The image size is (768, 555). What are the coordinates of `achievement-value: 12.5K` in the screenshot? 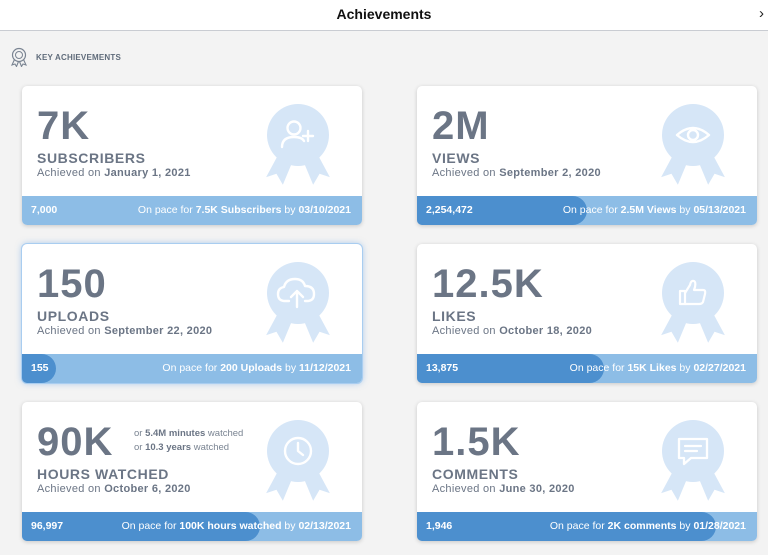 It's located at (488, 284).